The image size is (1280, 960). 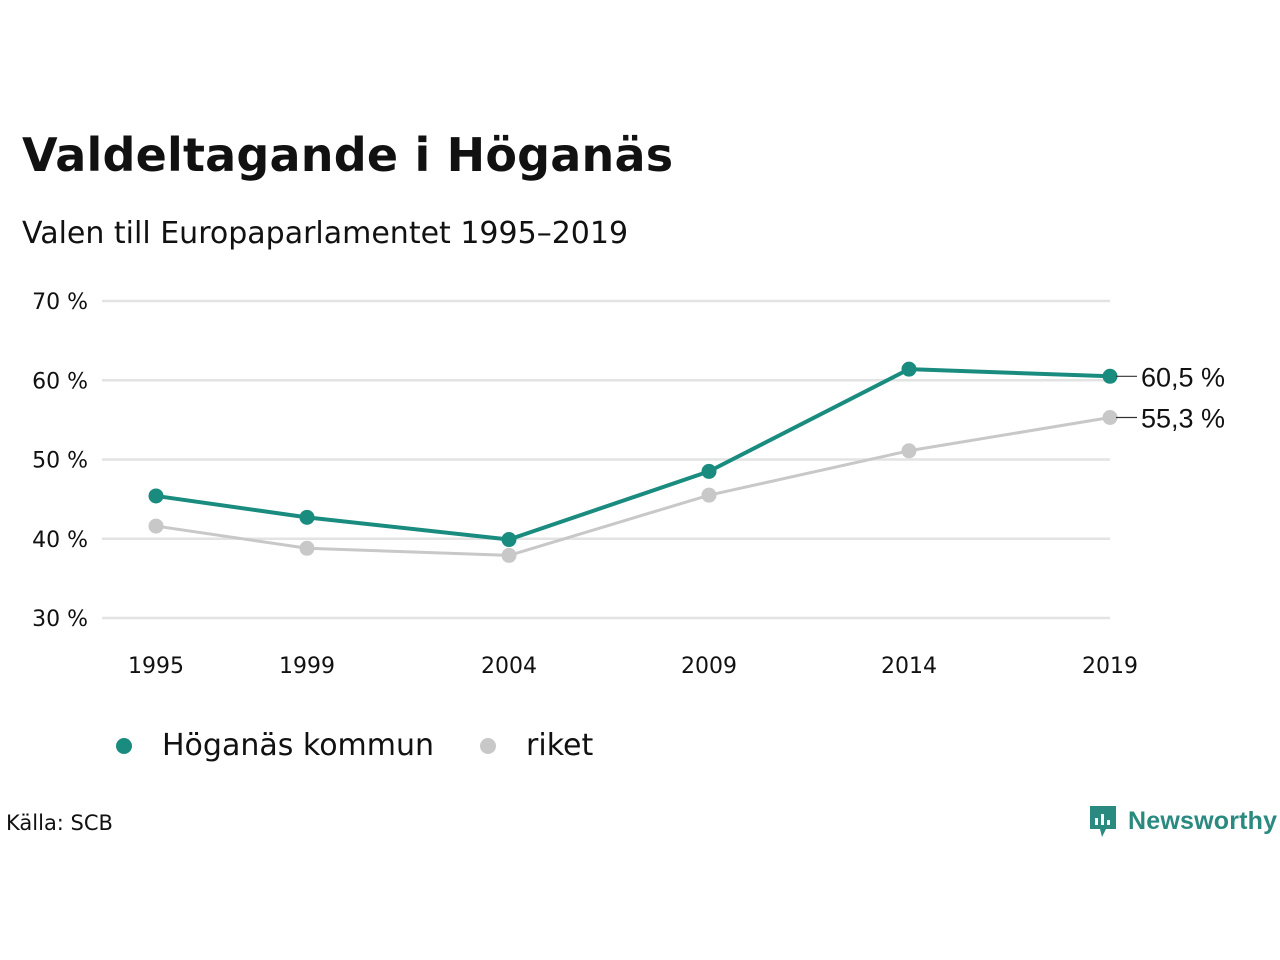 I want to click on brand-logo: Newsworthy, so click(x=1182, y=821).